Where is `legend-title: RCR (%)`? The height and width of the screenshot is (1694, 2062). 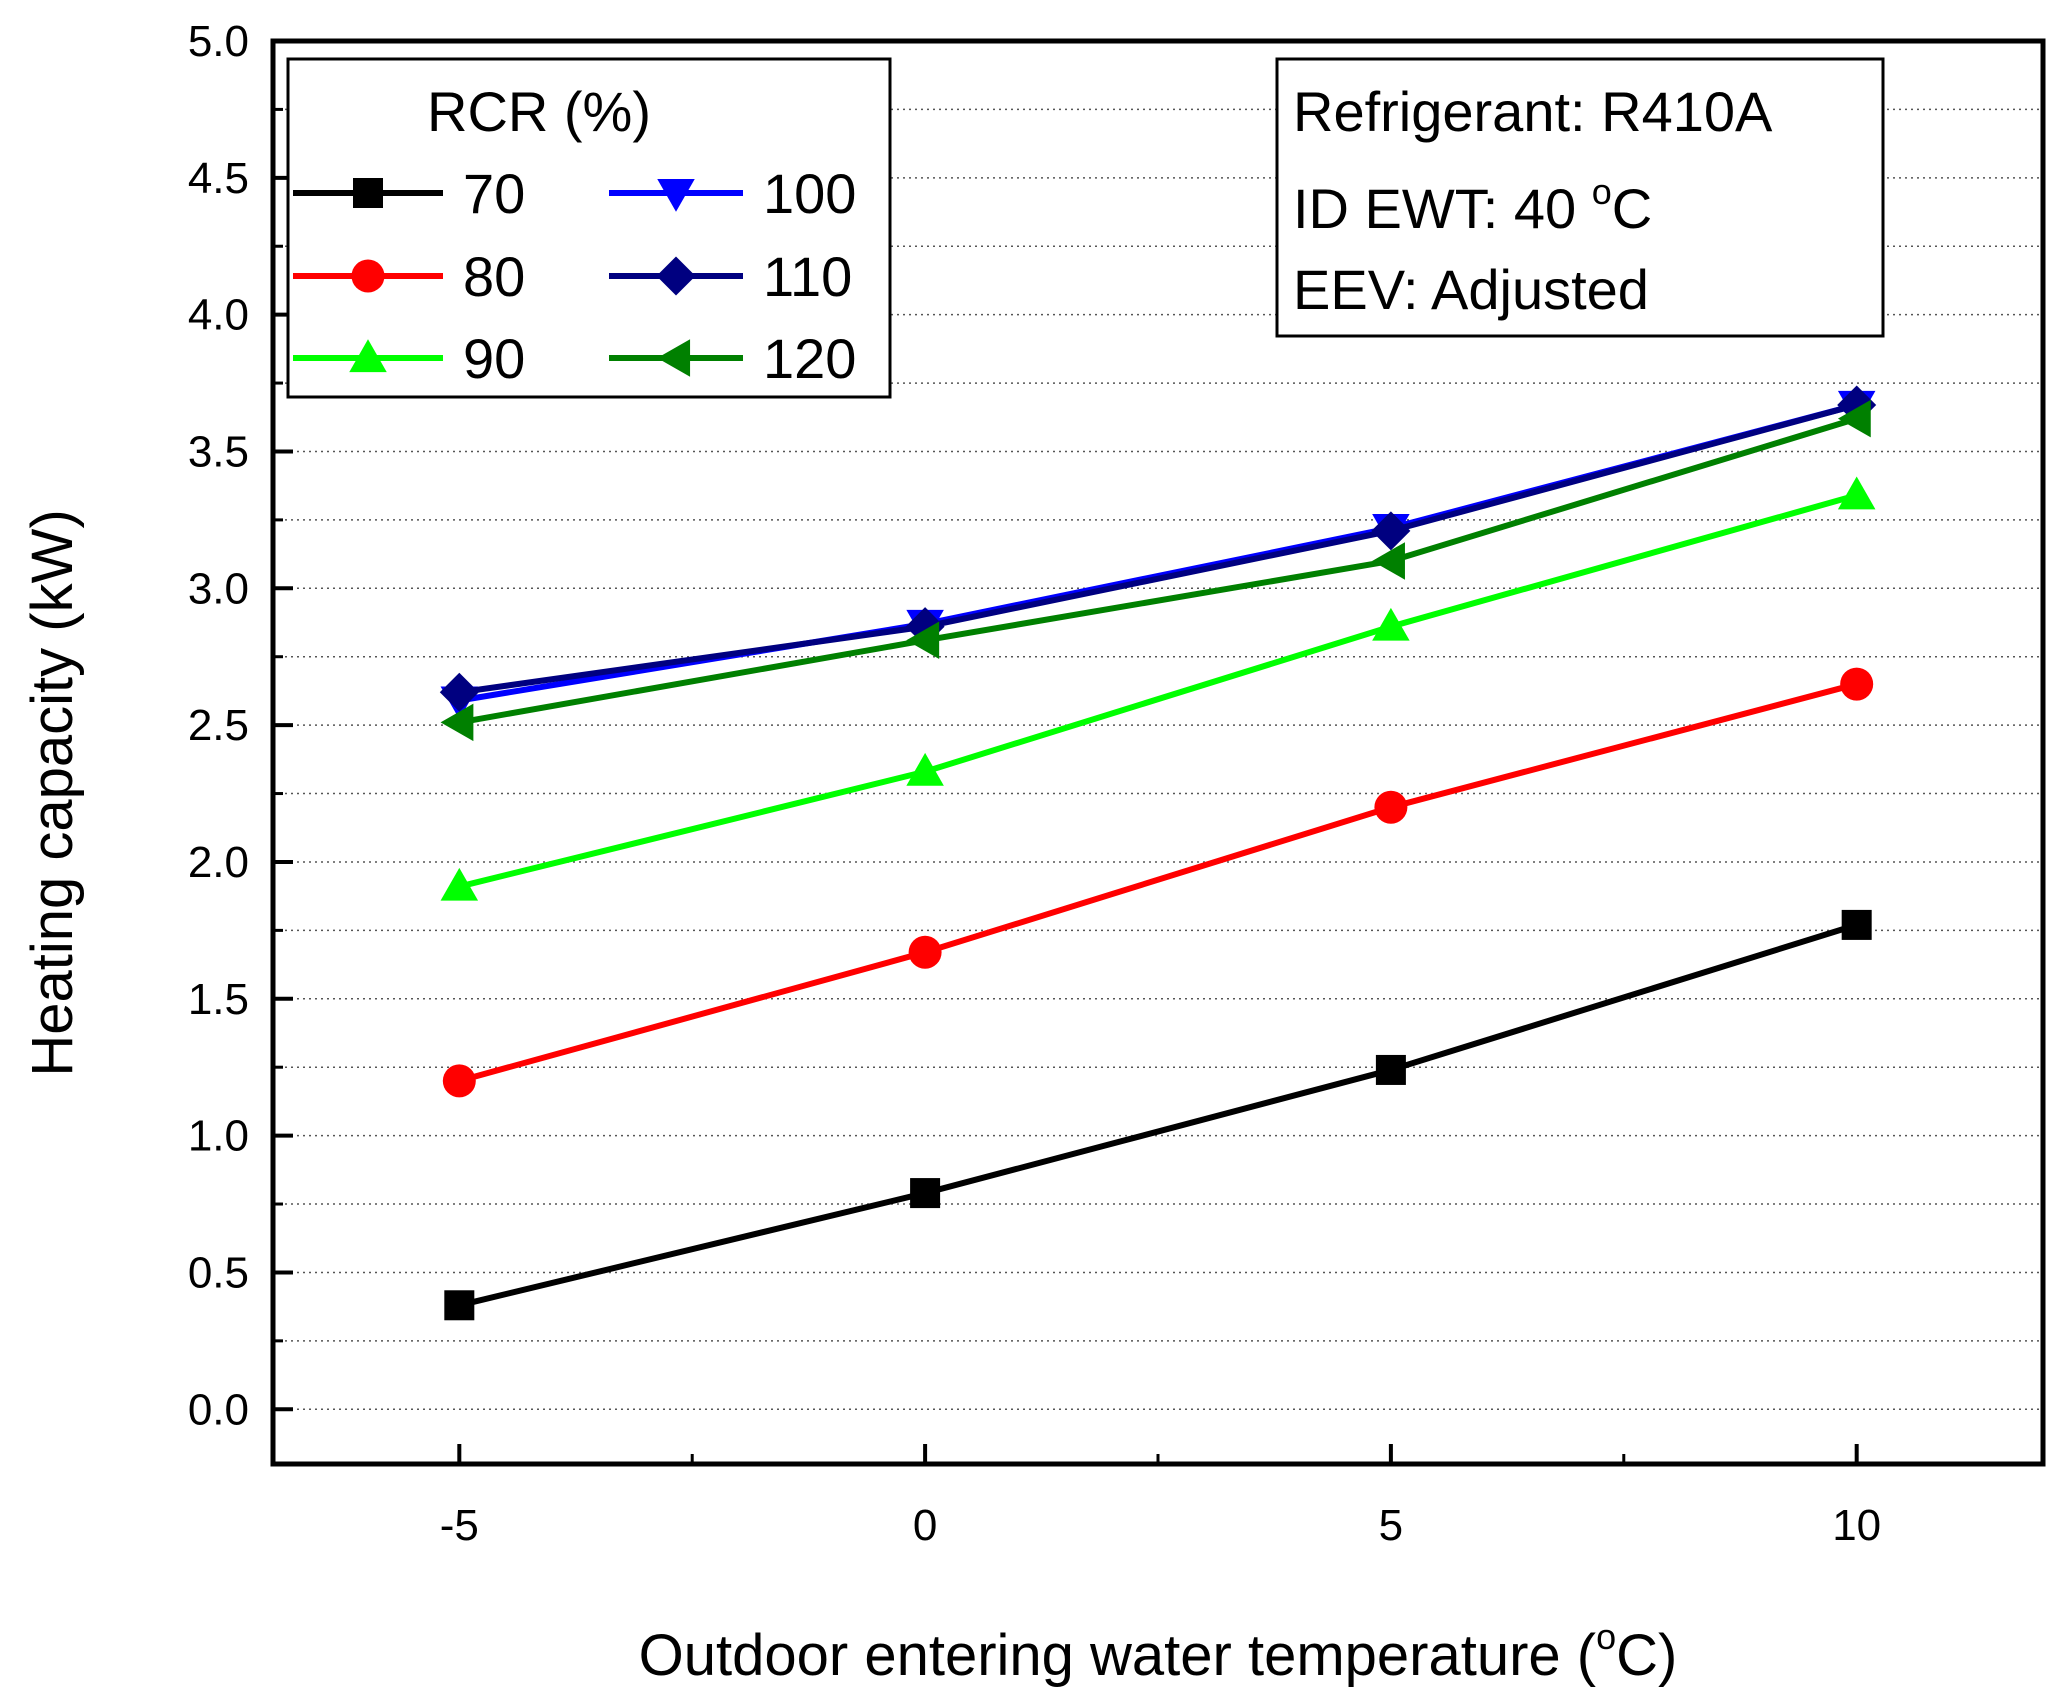
legend-title: RCR (%) is located at coordinates (539, 111).